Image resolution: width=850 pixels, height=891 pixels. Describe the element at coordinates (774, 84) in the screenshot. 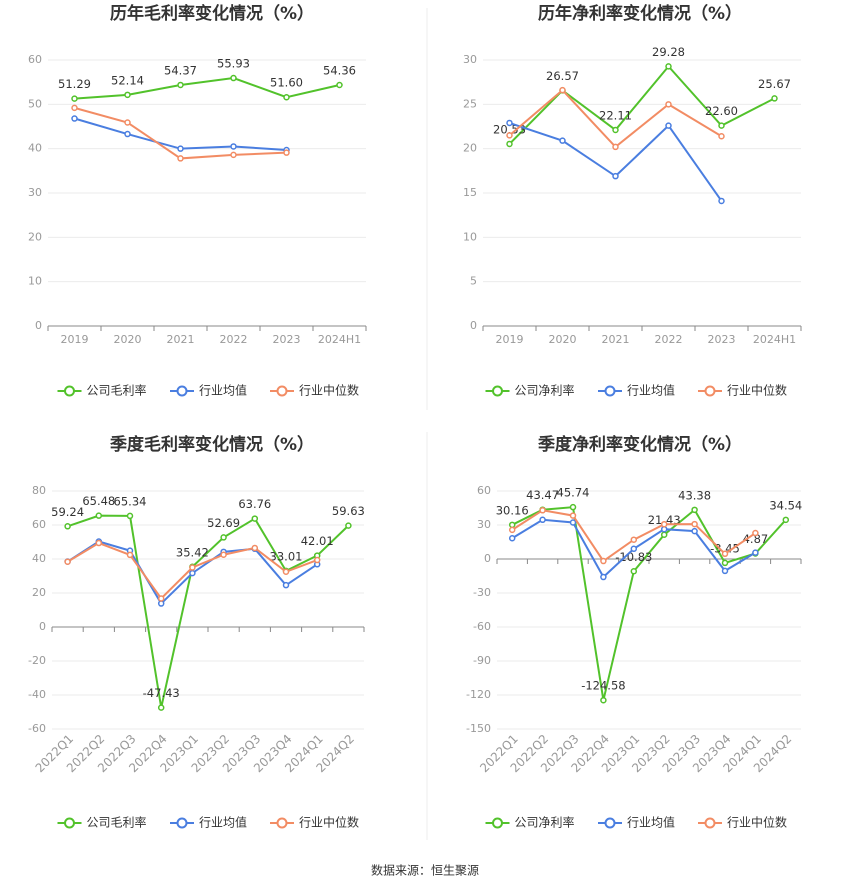

I see `data-label: 25.67` at that location.